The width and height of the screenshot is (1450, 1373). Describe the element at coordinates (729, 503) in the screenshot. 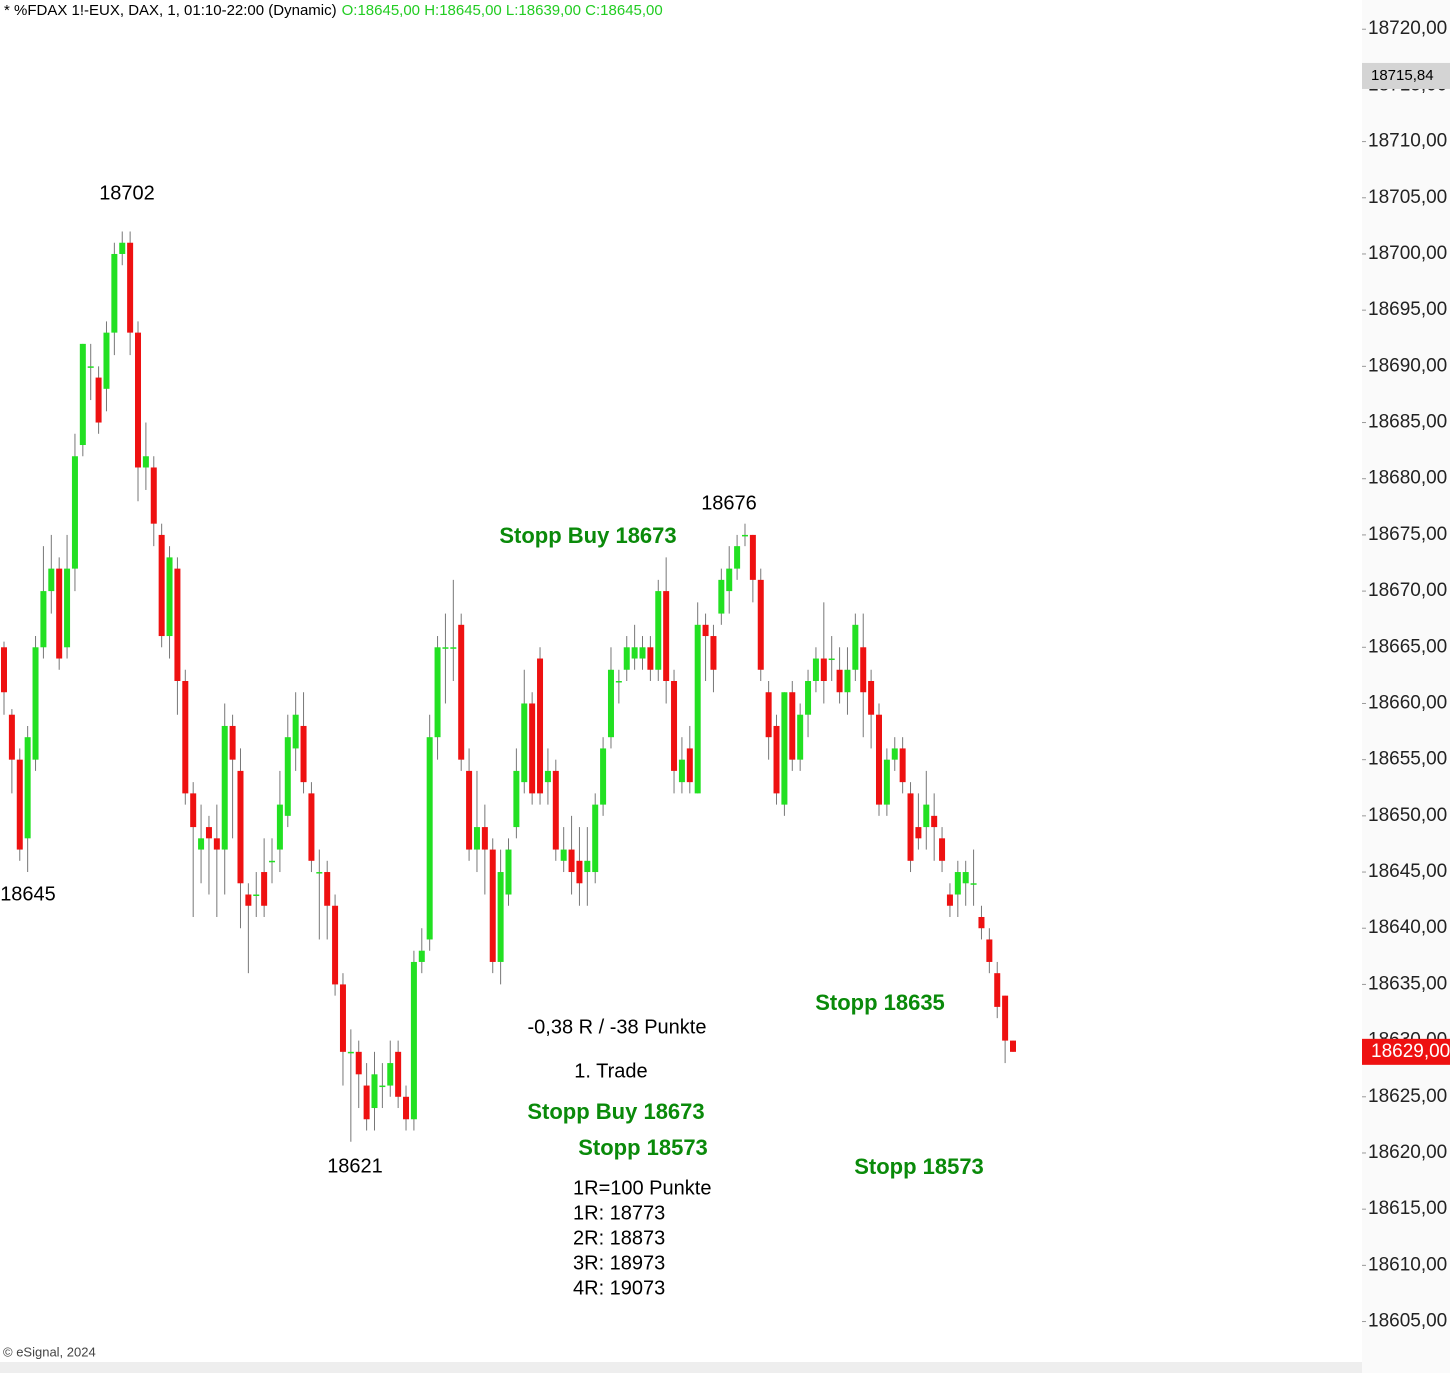

I see `annotation: 18676` at that location.